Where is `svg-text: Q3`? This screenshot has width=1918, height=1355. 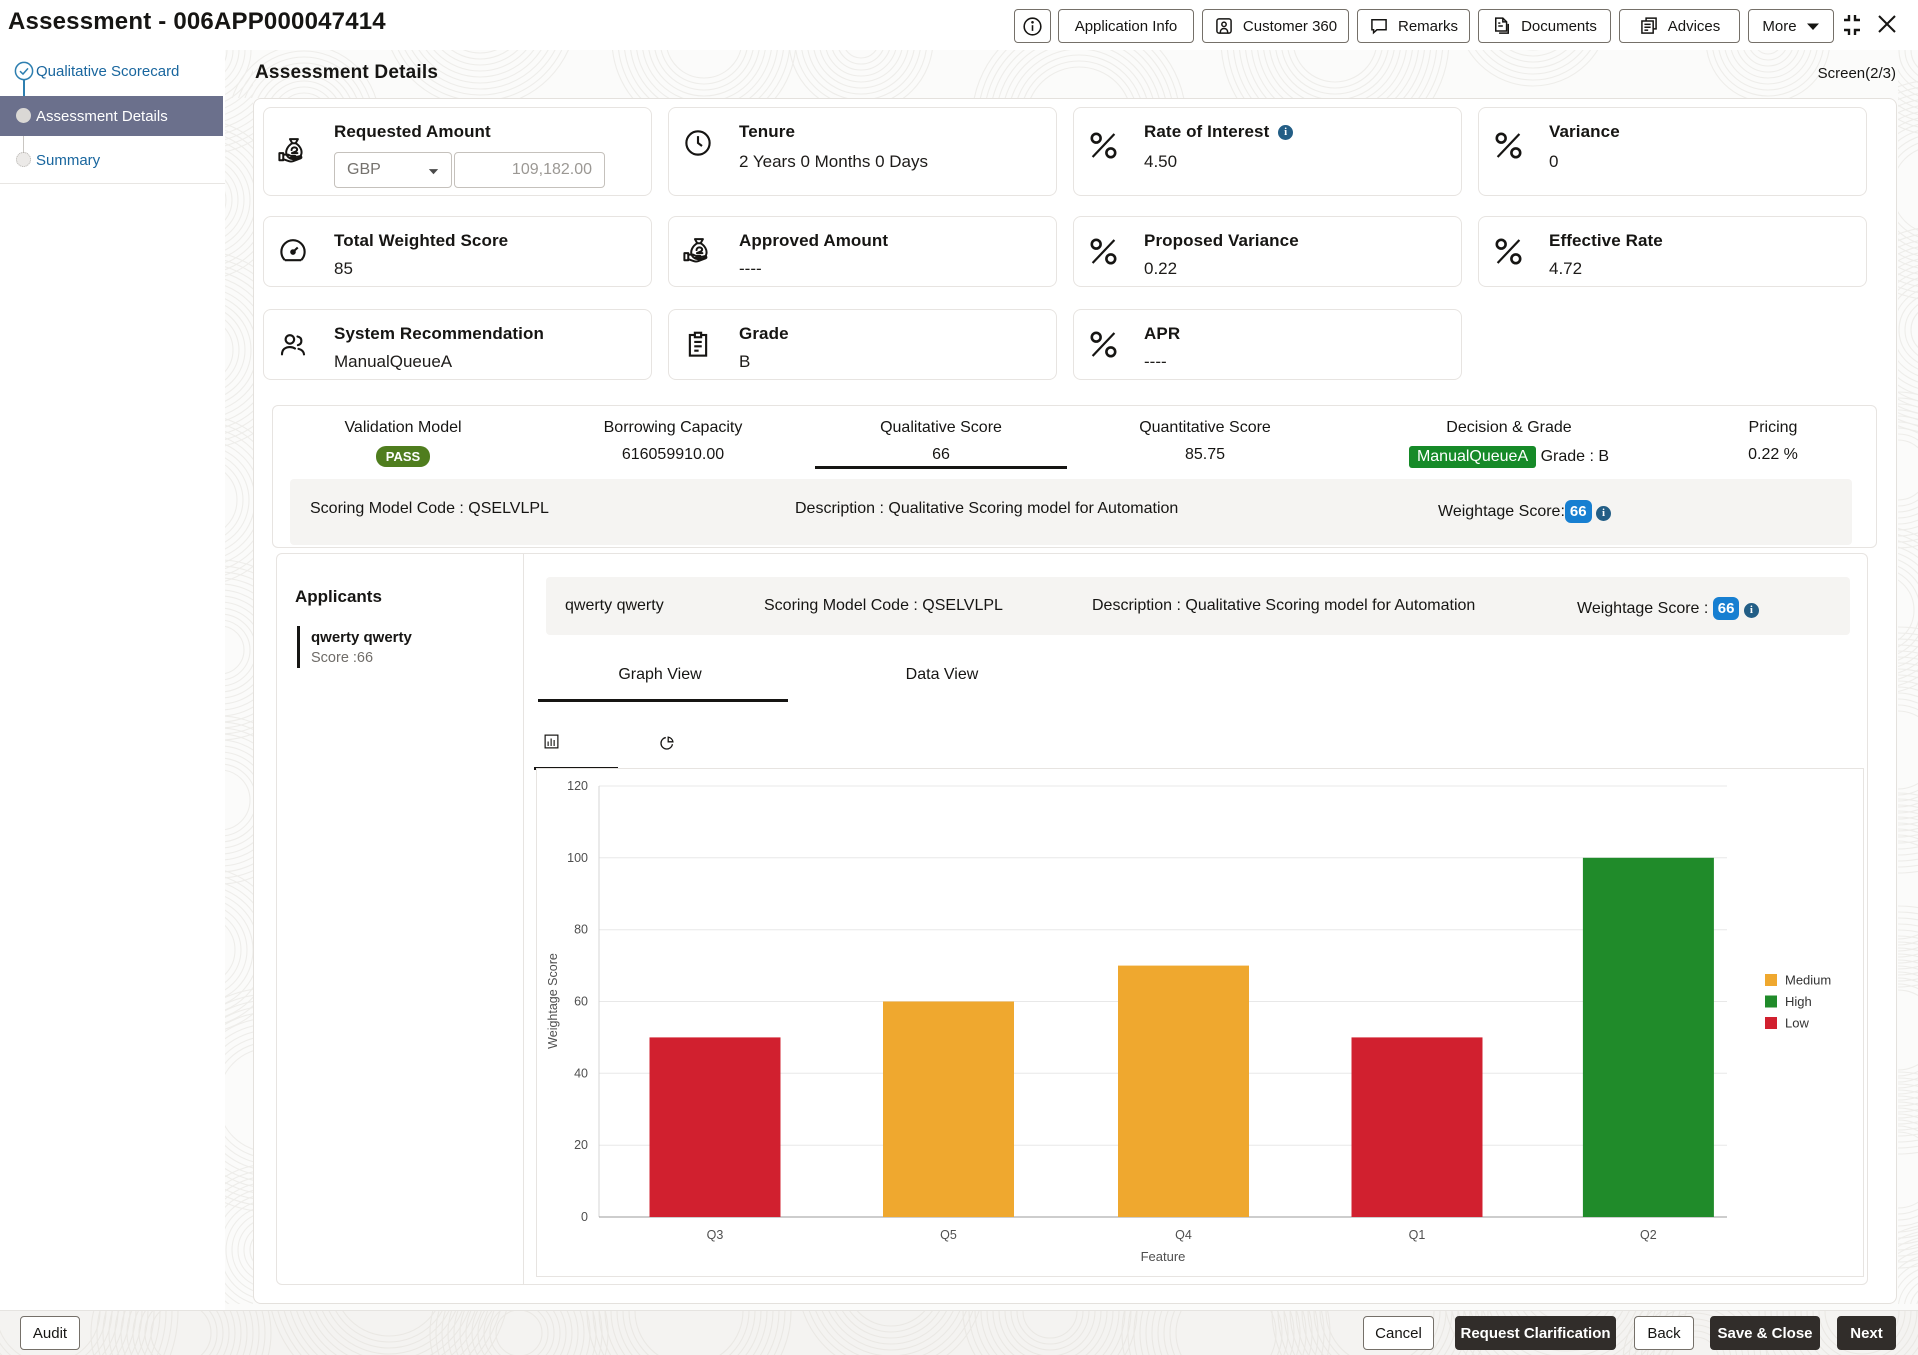 svg-text: Q3 is located at coordinates (715, 1235).